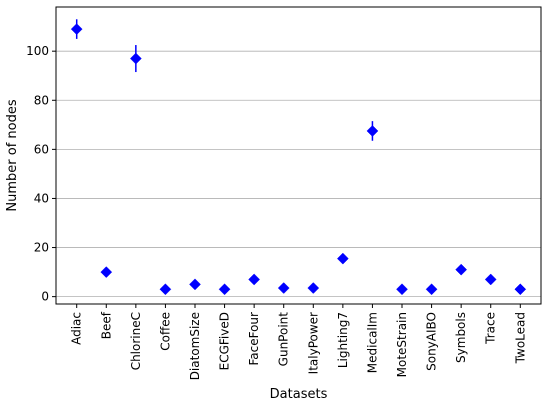 This screenshot has height=407, width=550. I want to click on data-point-motestrain, so click(402, 289).